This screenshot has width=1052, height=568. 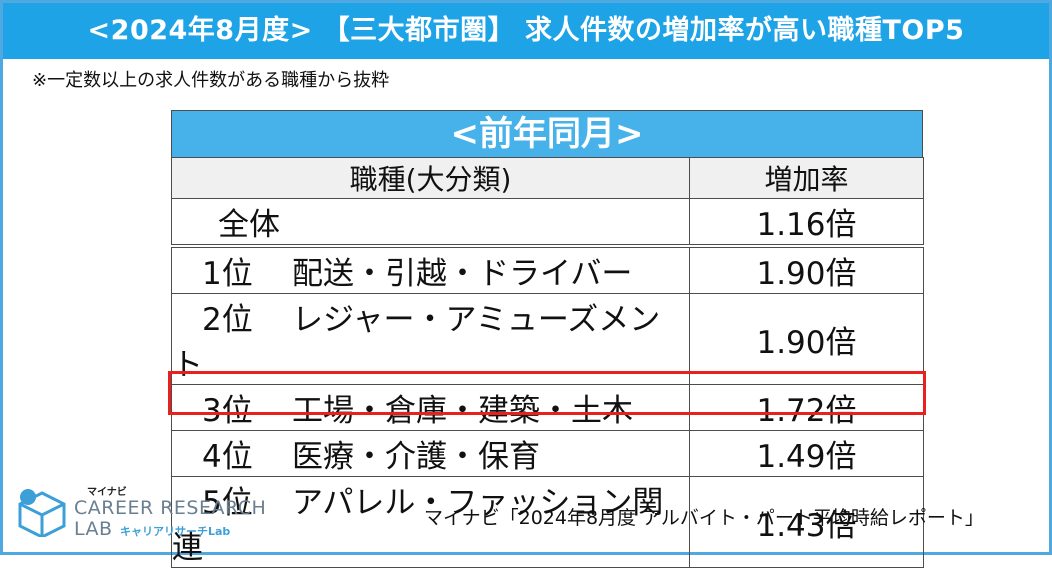 I want to click on table-row: 3位 工場・倉庫・建築・土木 1.72倍, so click(x=547, y=407).